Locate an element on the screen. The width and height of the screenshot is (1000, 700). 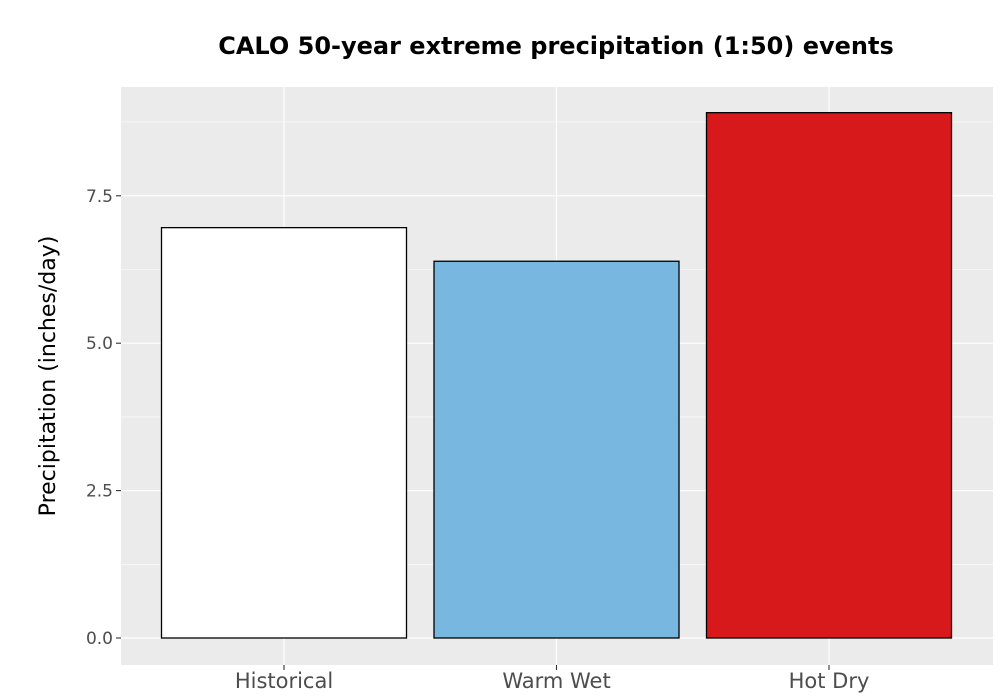
y-tick-label: 7.5 is located at coordinates (99, 197).